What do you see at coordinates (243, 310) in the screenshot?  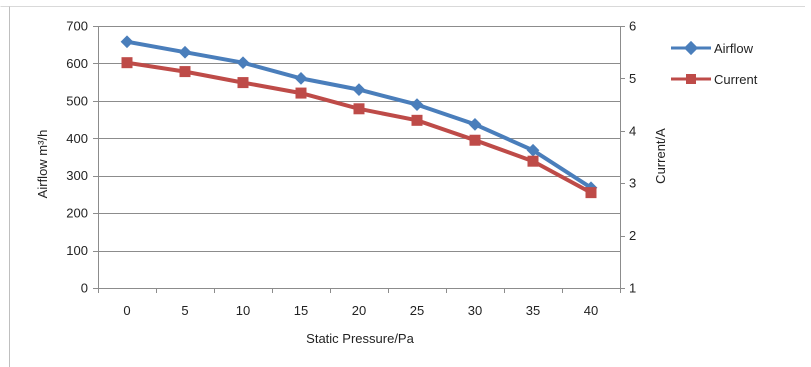 I see `x-tick-label: 10` at bounding box center [243, 310].